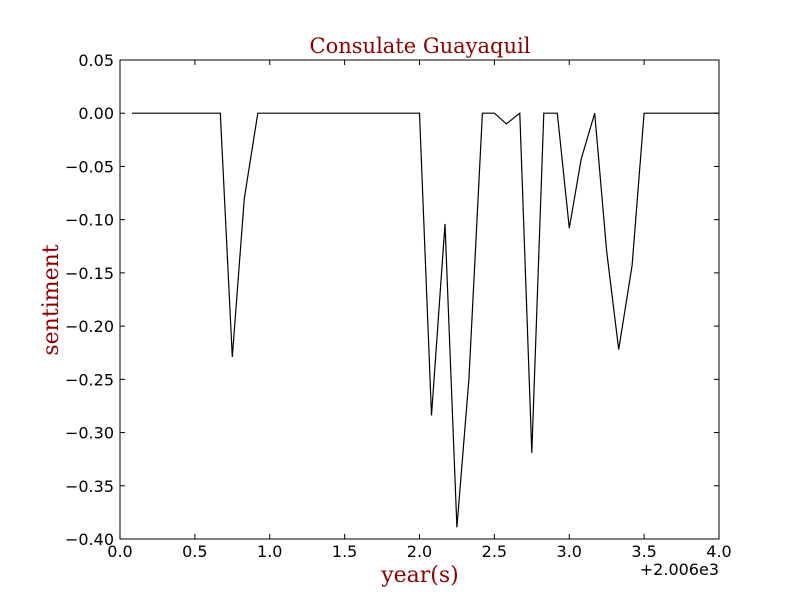 This screenshot has width=800, height=600. Describe the element at coordinates (419, 551) in the screenshot. I see `x-tick-label: 2.0` at that location.